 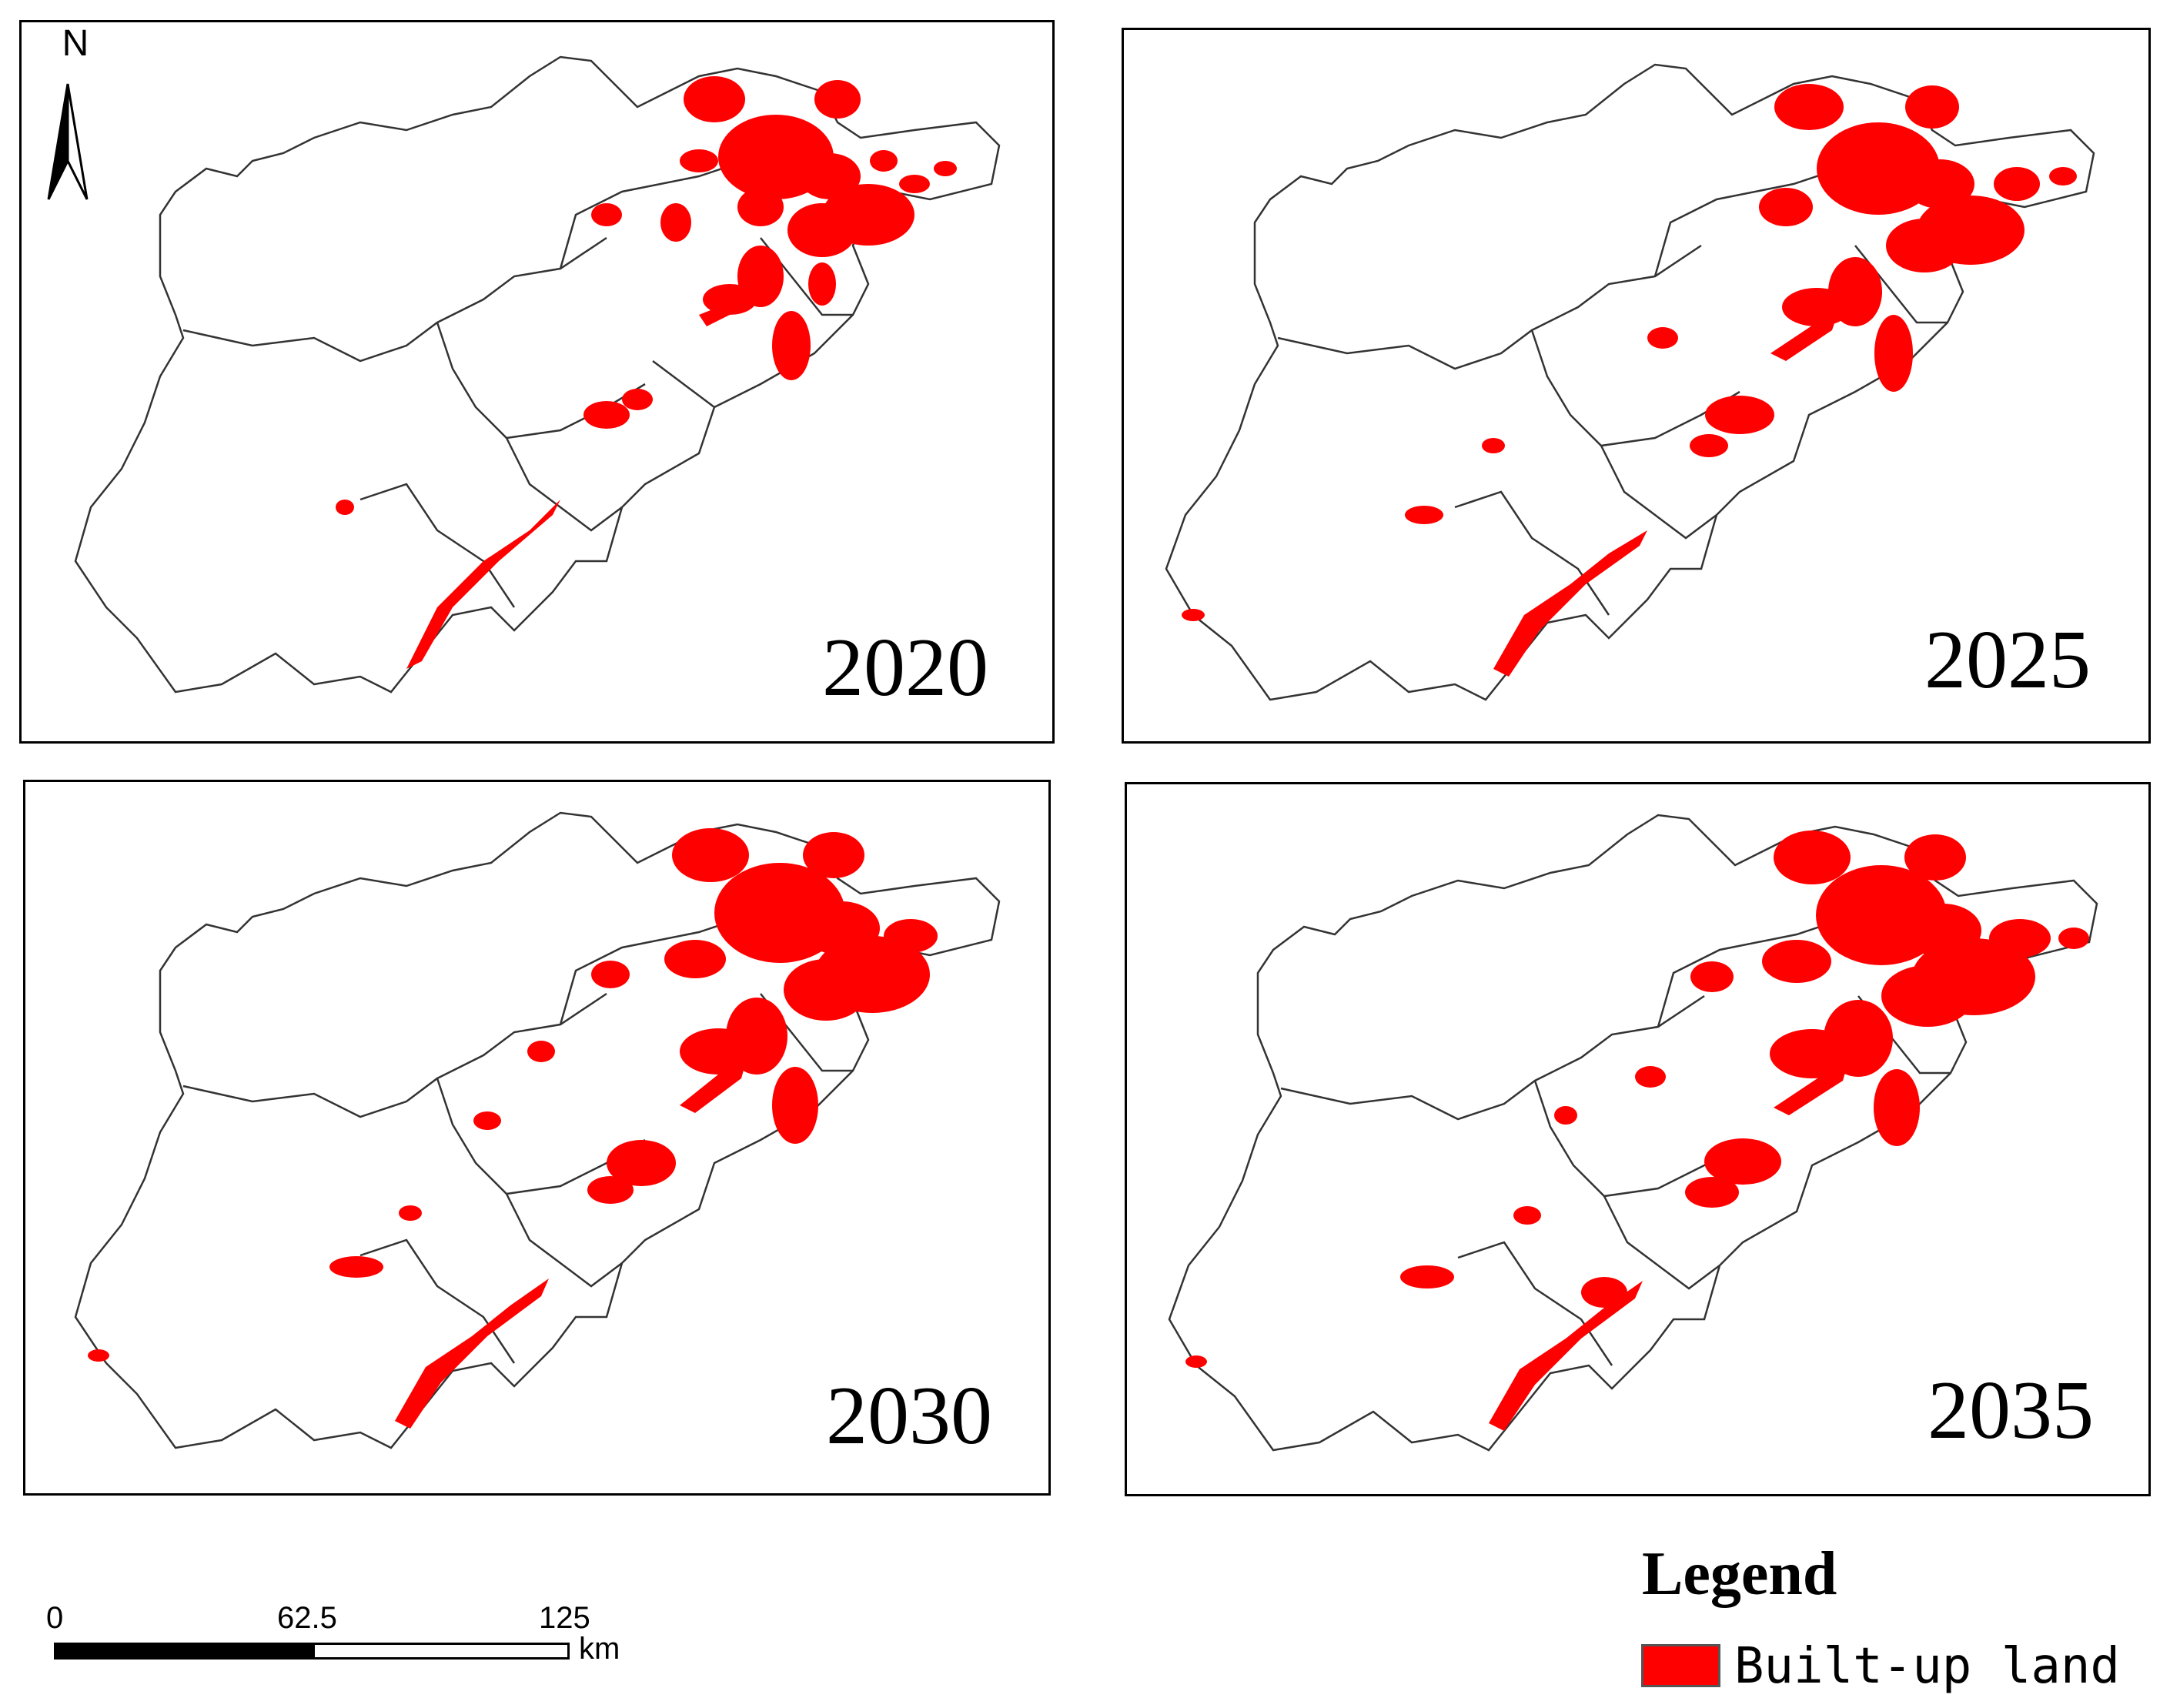 I want to click on scale-tick-62-5: 62.5, so click(x=307, y=1618).